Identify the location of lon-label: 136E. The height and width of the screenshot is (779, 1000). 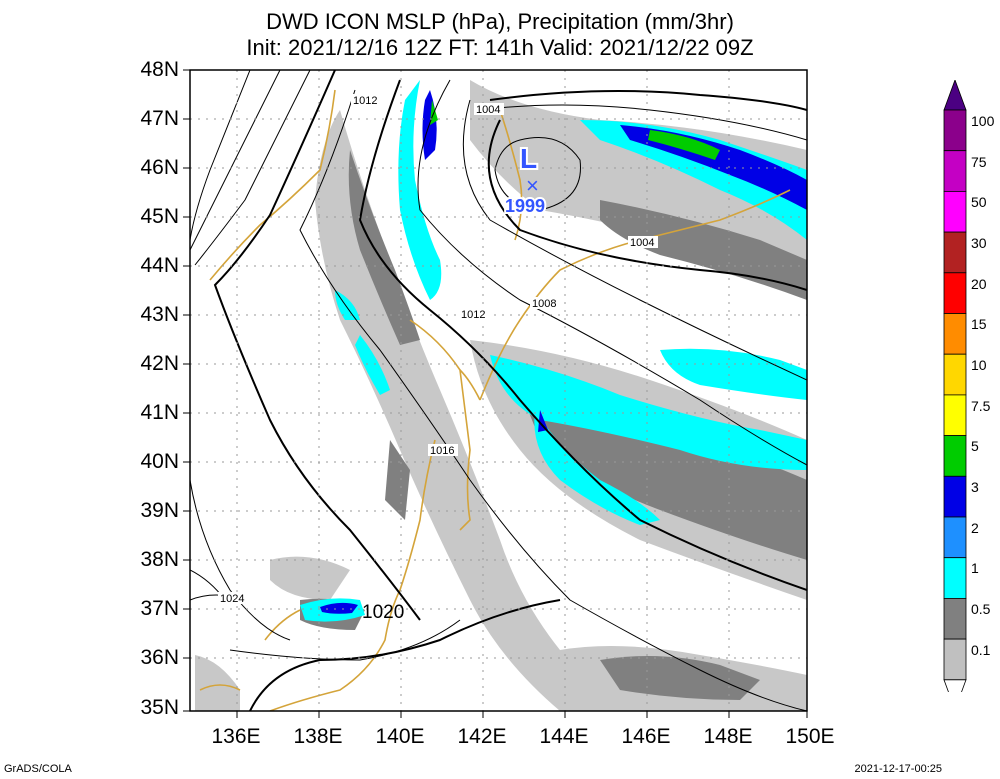
(236, 736).